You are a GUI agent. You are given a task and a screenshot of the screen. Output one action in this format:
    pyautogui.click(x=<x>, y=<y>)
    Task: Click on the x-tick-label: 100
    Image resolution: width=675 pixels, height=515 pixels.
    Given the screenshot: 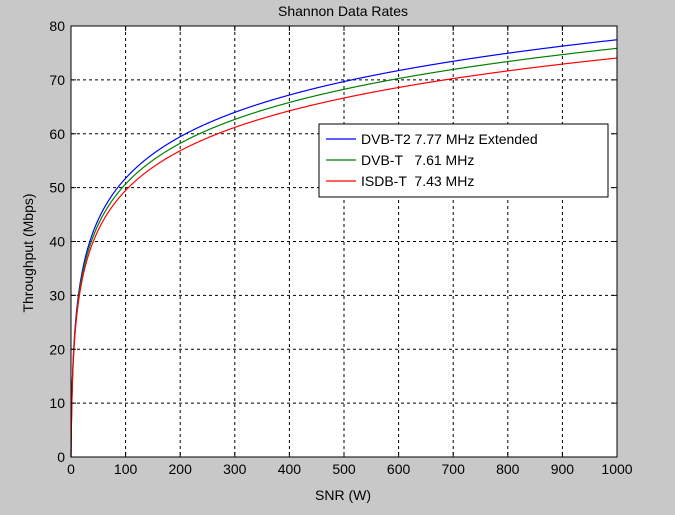 What is the action you would take?
    pyautogui.click(x=126, y=469)
    